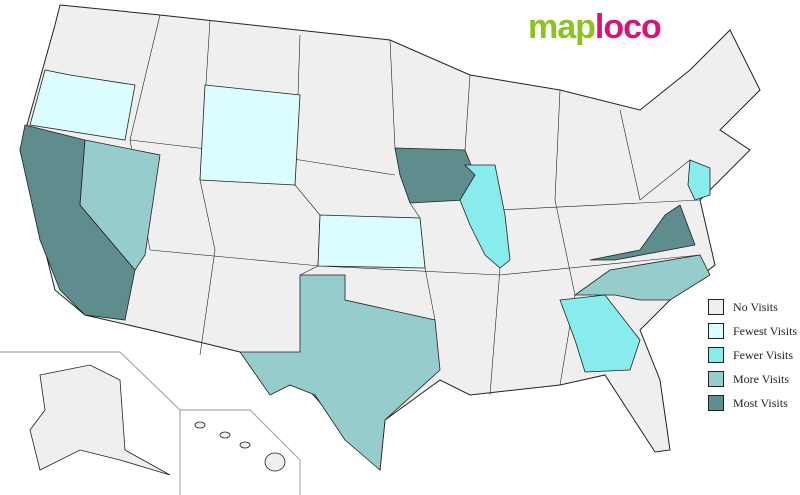 The width and height of the screenshot is (800, 495). What do you see at coordinates (642, 277) in the screenshot?
I see `state-north-carolina` at bounding box center [642, 277].